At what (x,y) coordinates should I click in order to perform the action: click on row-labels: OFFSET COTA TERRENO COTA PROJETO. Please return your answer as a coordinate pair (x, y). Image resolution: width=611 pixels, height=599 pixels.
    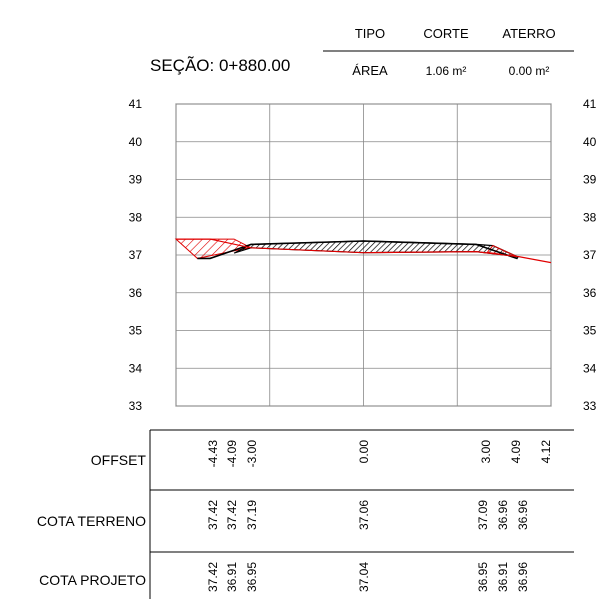
    Looking at the image, I should click on (92, 520).